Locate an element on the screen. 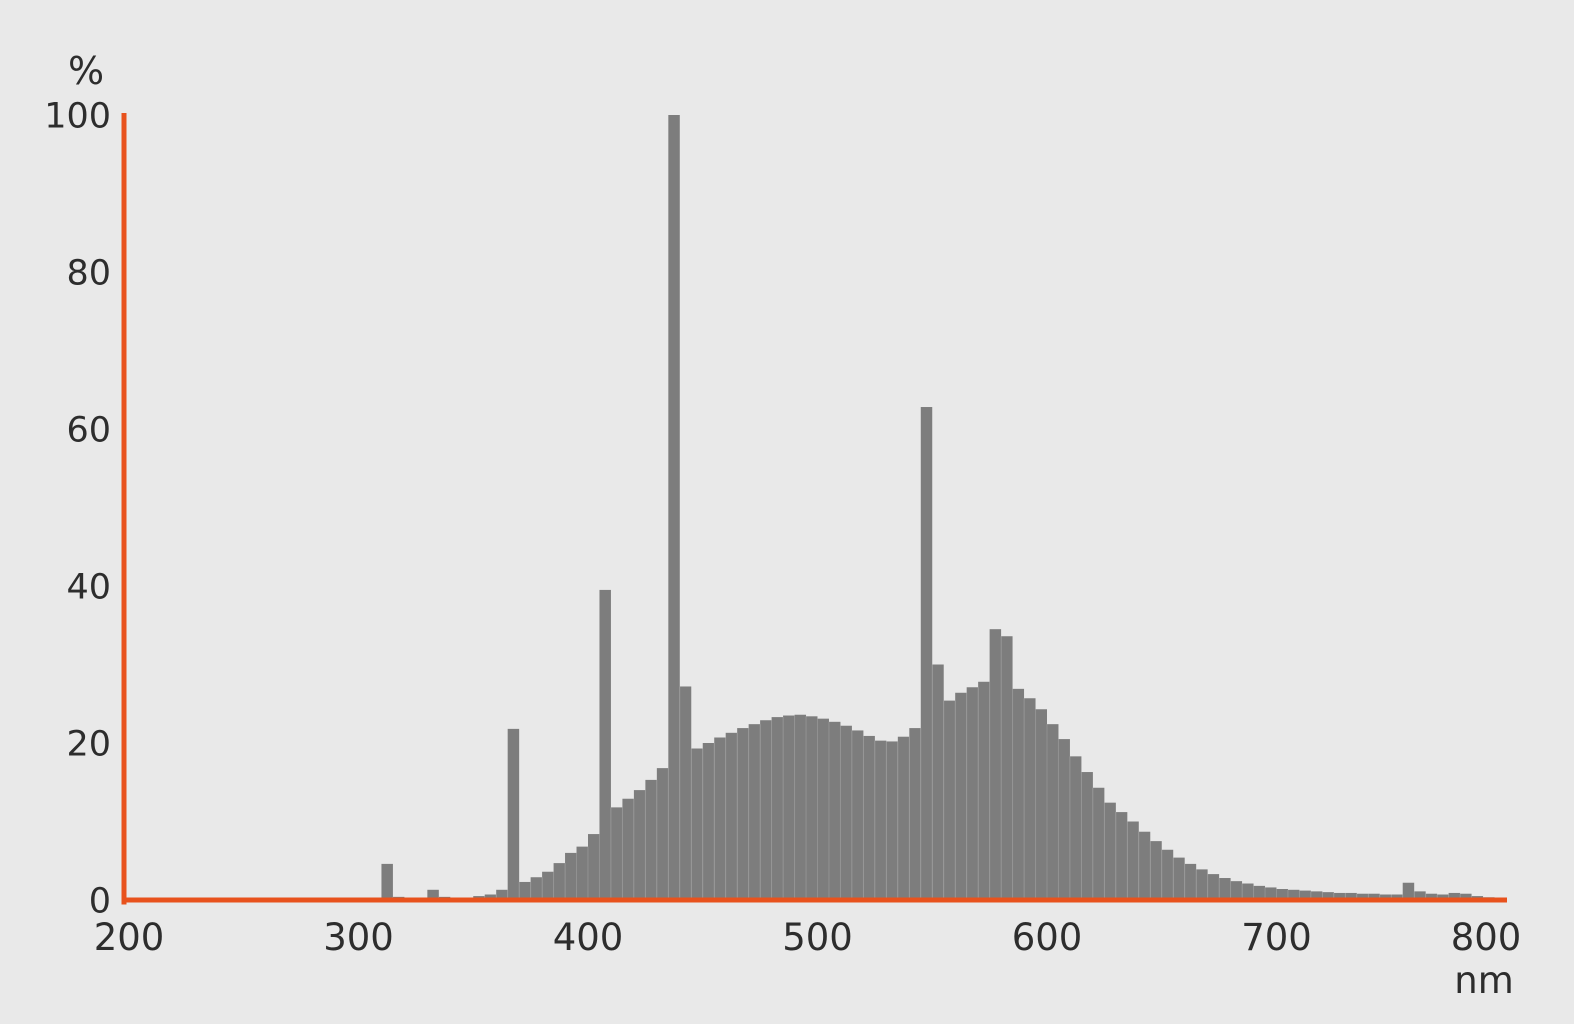 The width and height of the screenshot is (1574, 1024). x-tick-label: 500 is located at coordinates (817, 937).